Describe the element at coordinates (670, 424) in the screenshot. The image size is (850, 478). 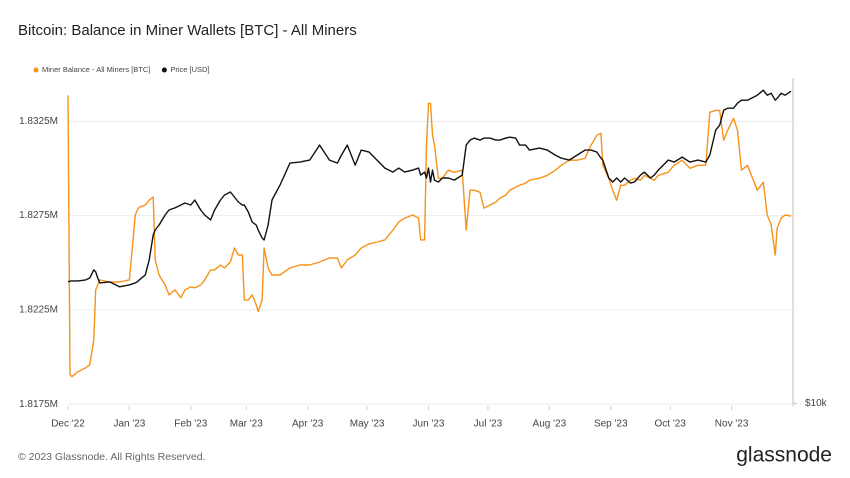
I see `x-tick-label: Oct '23` at that location.